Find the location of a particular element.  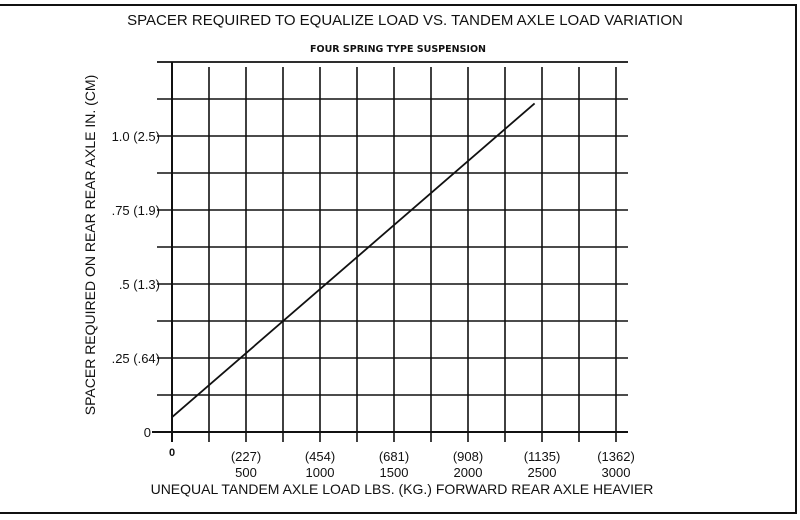

x-tick-lbs-label: 2000 is located at coordinates (468, 472).